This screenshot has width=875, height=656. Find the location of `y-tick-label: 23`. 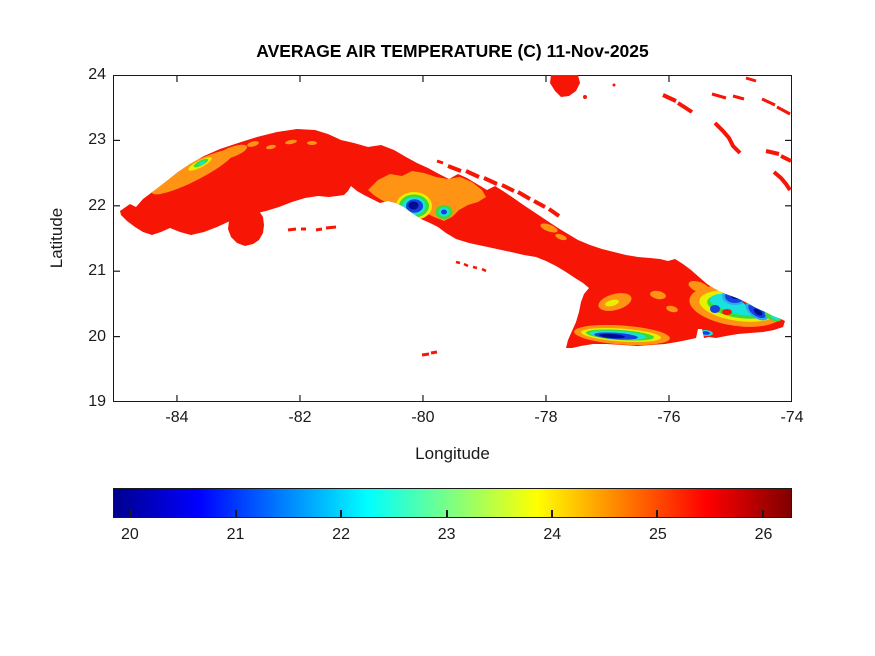

y-tick-label: 23 is located at coordinates (97, 140).